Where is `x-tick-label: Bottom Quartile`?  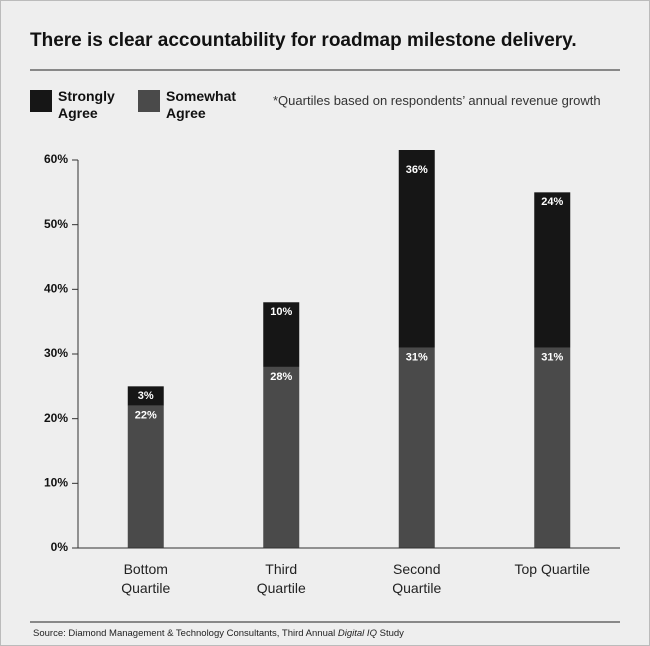 x-tick-label: Bottom Quartile is located at coordinates (146, 578).